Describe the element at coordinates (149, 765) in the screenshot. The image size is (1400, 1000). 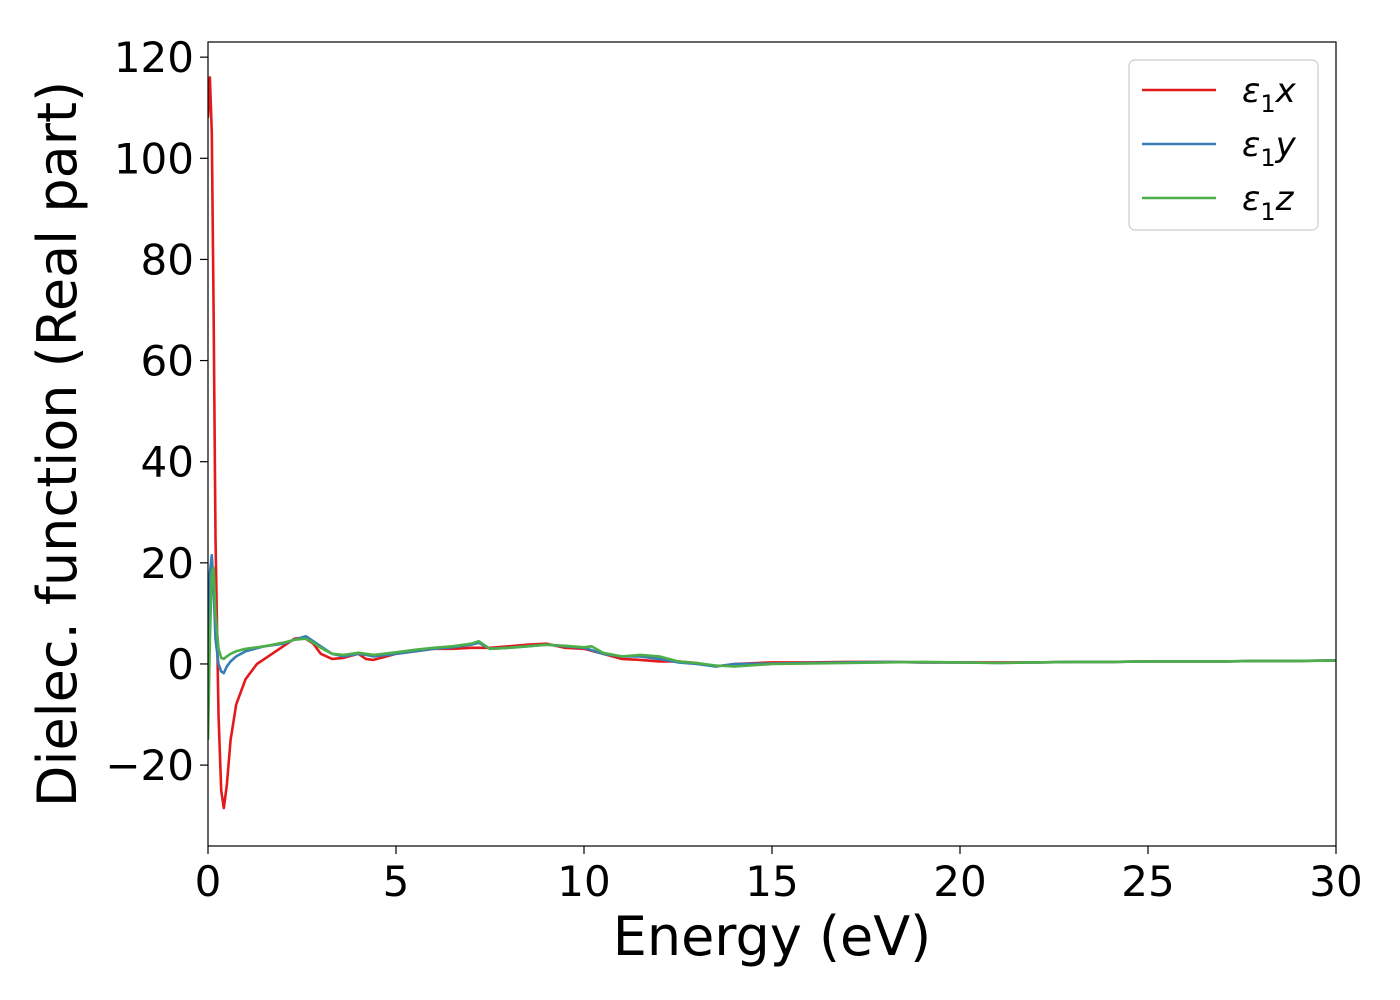
I see `y-tick-label: −20` at that location.